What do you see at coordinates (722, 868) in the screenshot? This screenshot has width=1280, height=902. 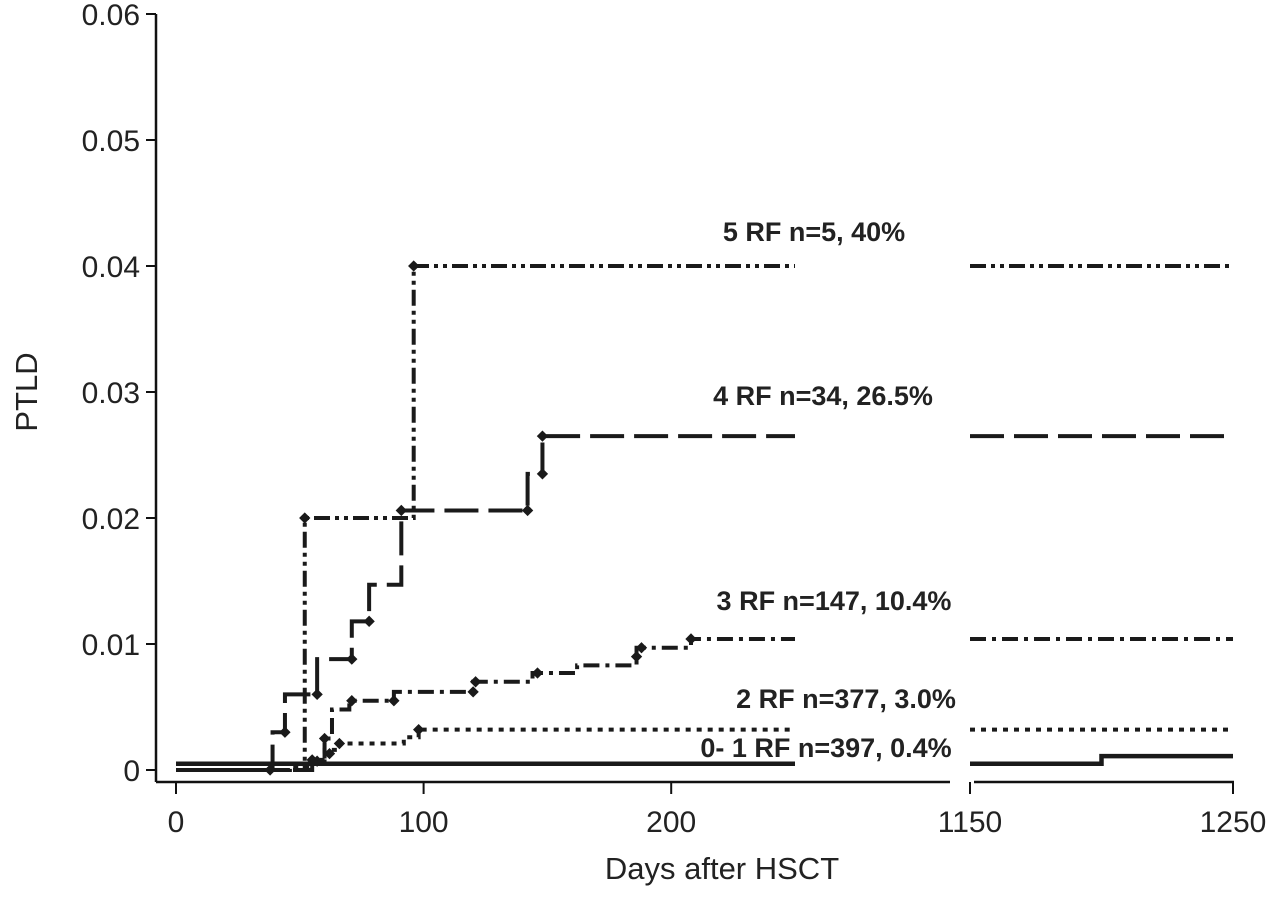 I see `x-axis-title: Days after HSCT` at bounding box center [722, 868].